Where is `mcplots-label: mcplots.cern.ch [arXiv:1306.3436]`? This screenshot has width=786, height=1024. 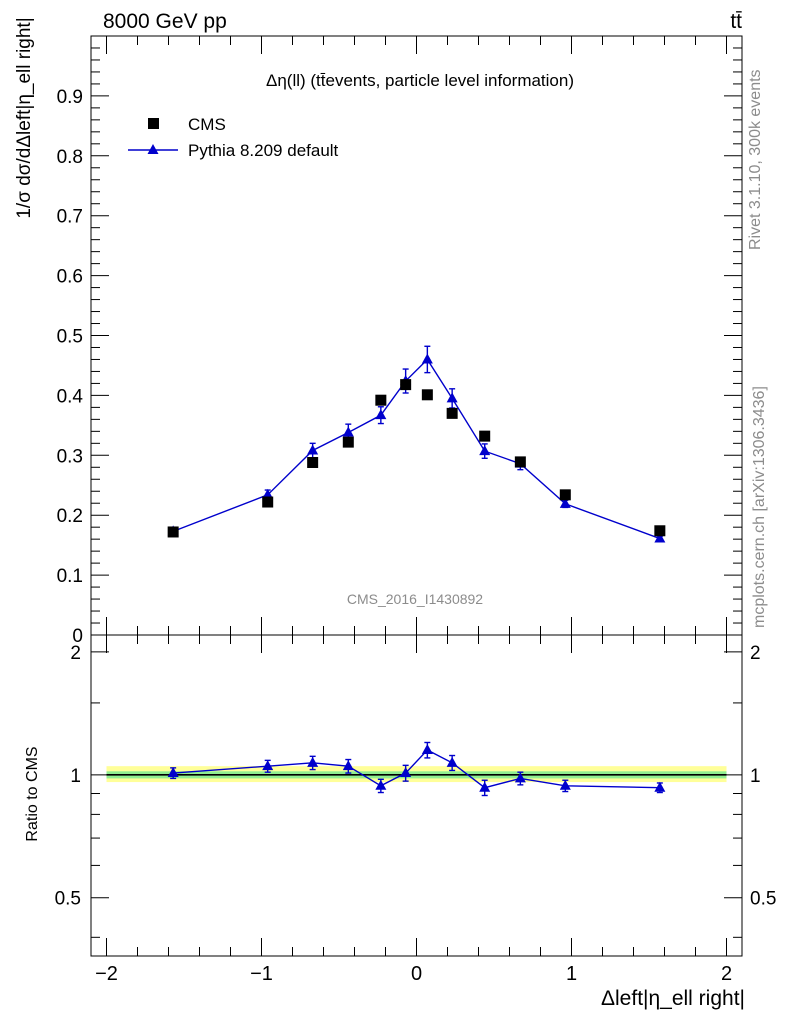 mcplots-label: mcplots.cern.ch [arXiv:1306.3436] is located at coordinates (759, 507).